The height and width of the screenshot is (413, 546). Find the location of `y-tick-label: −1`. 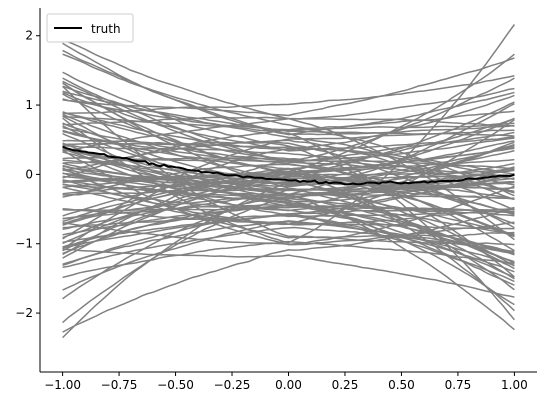

y-tick-label: −1 is located at coordinates (24, 244).